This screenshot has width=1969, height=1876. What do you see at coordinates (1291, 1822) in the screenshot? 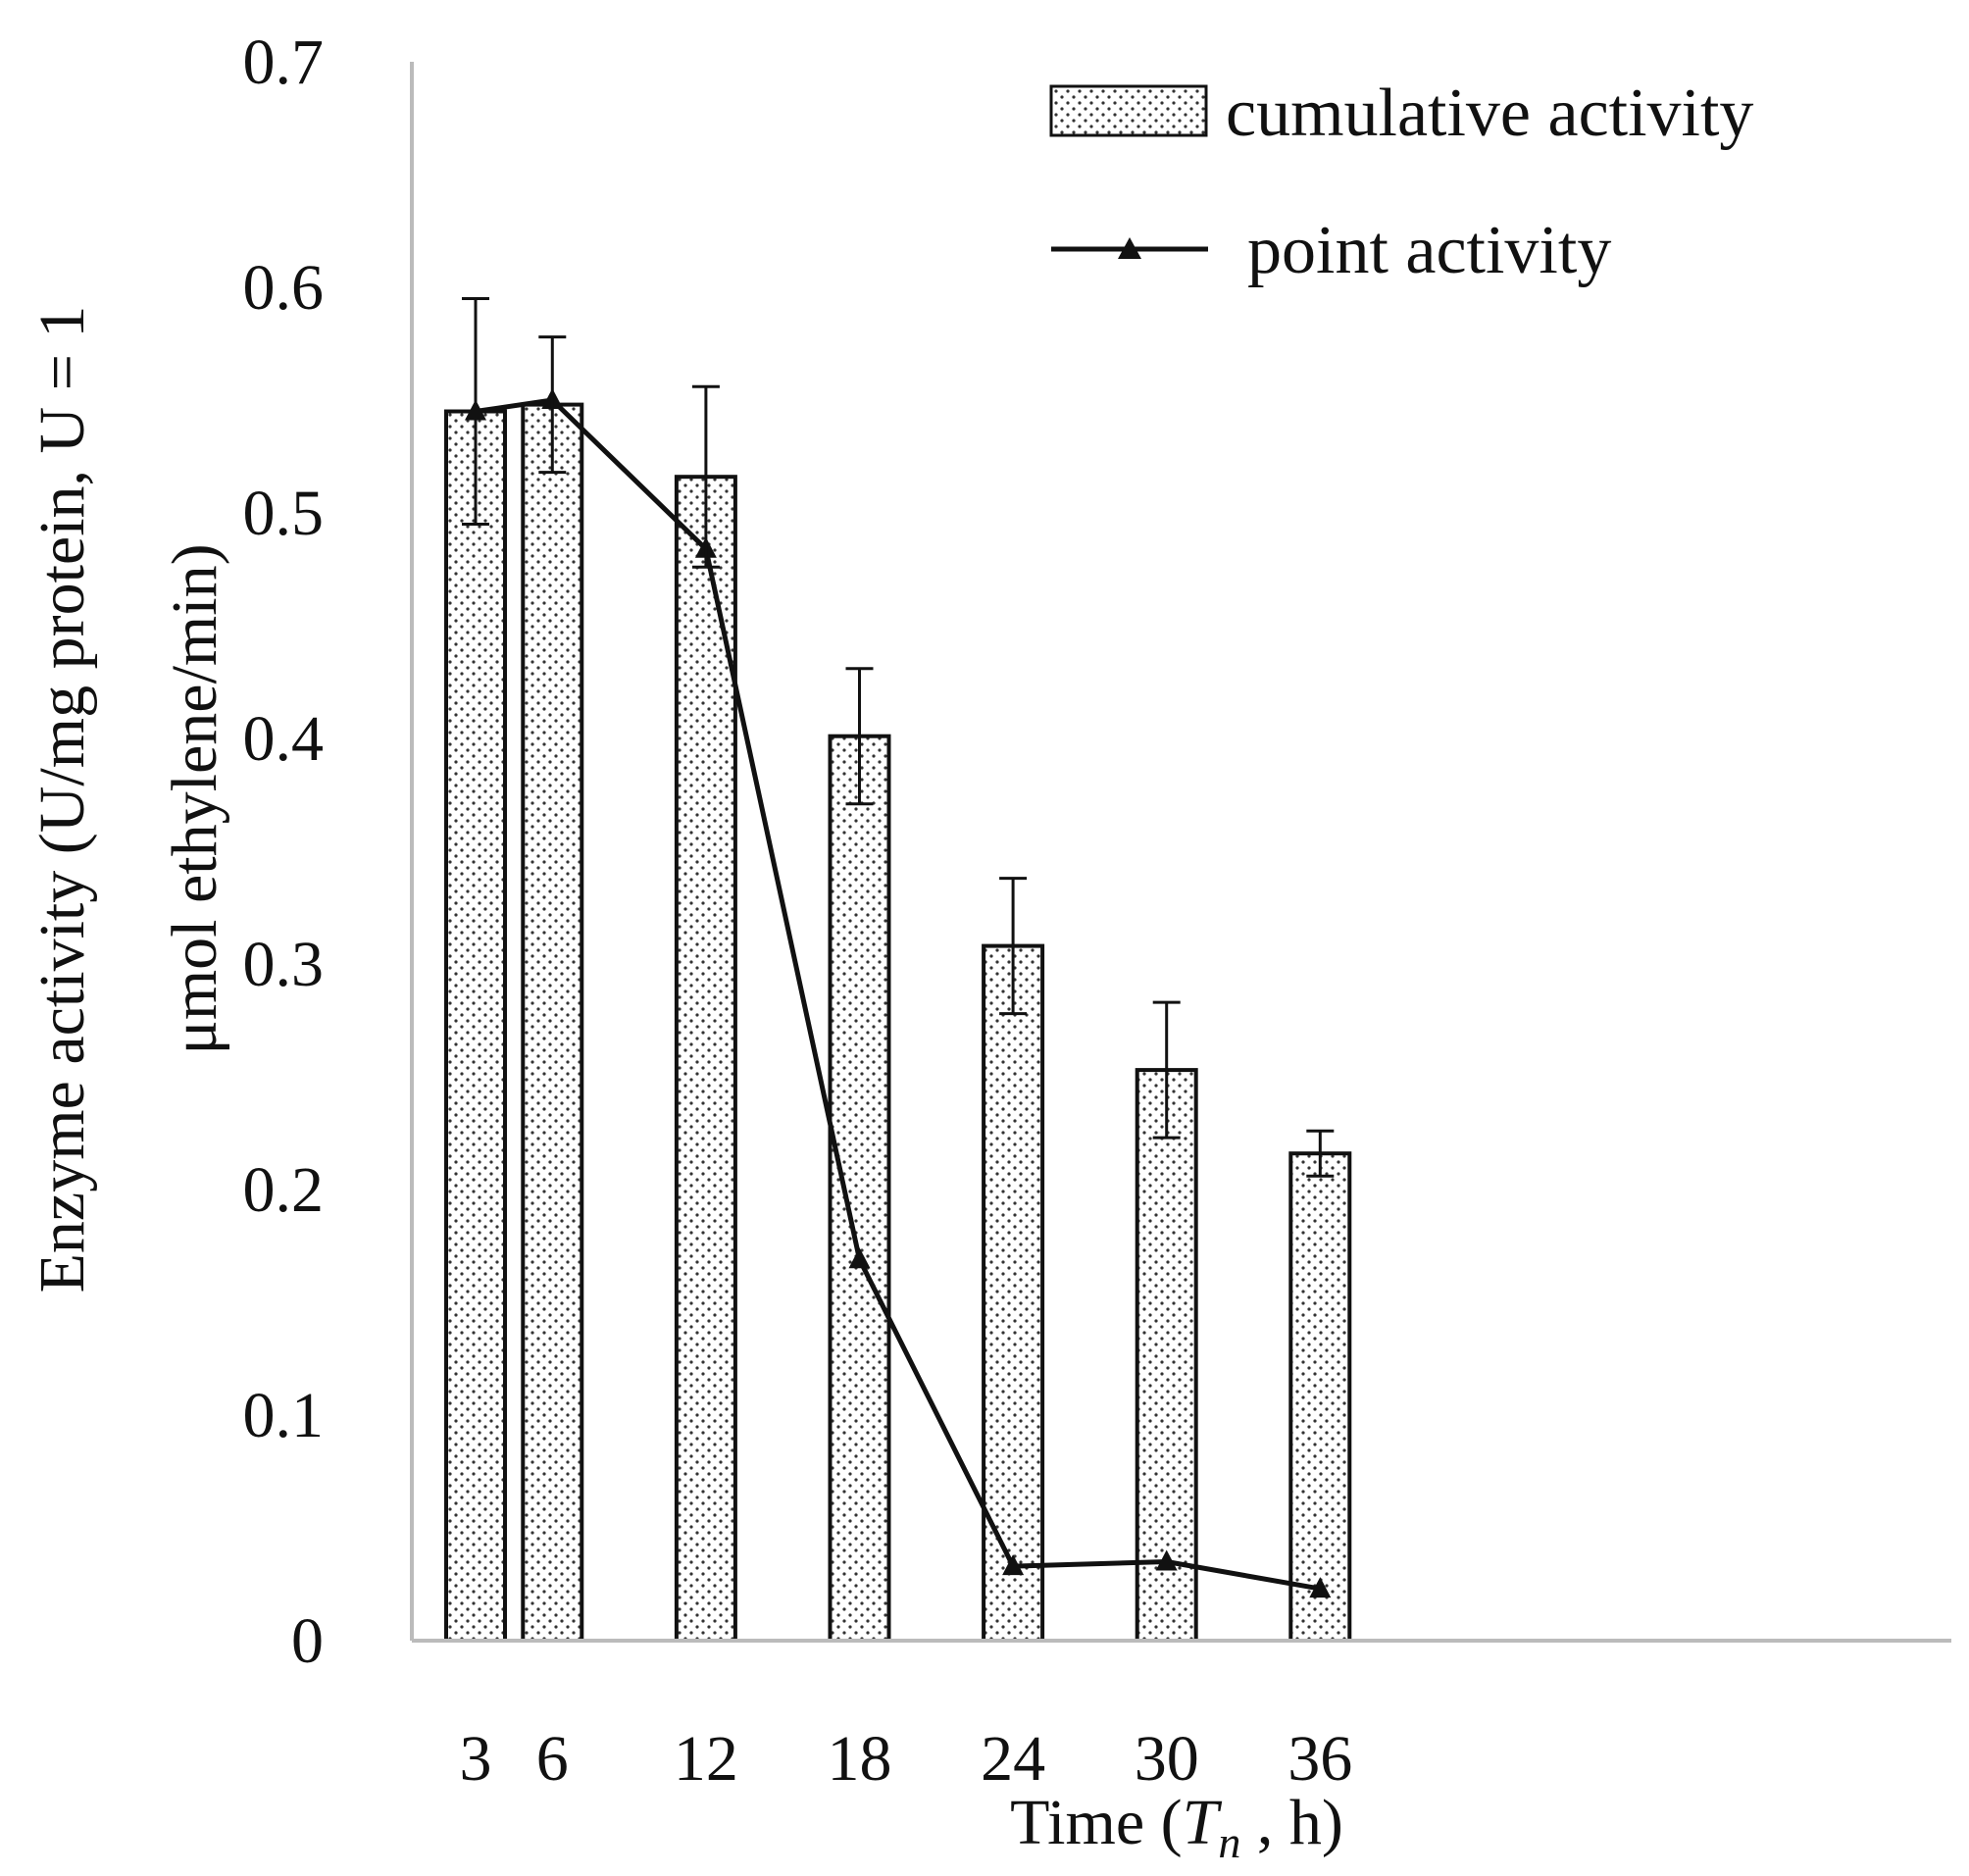
I see `x-axis-title-suffix: , h)` at bounding box center [1291, 1822].